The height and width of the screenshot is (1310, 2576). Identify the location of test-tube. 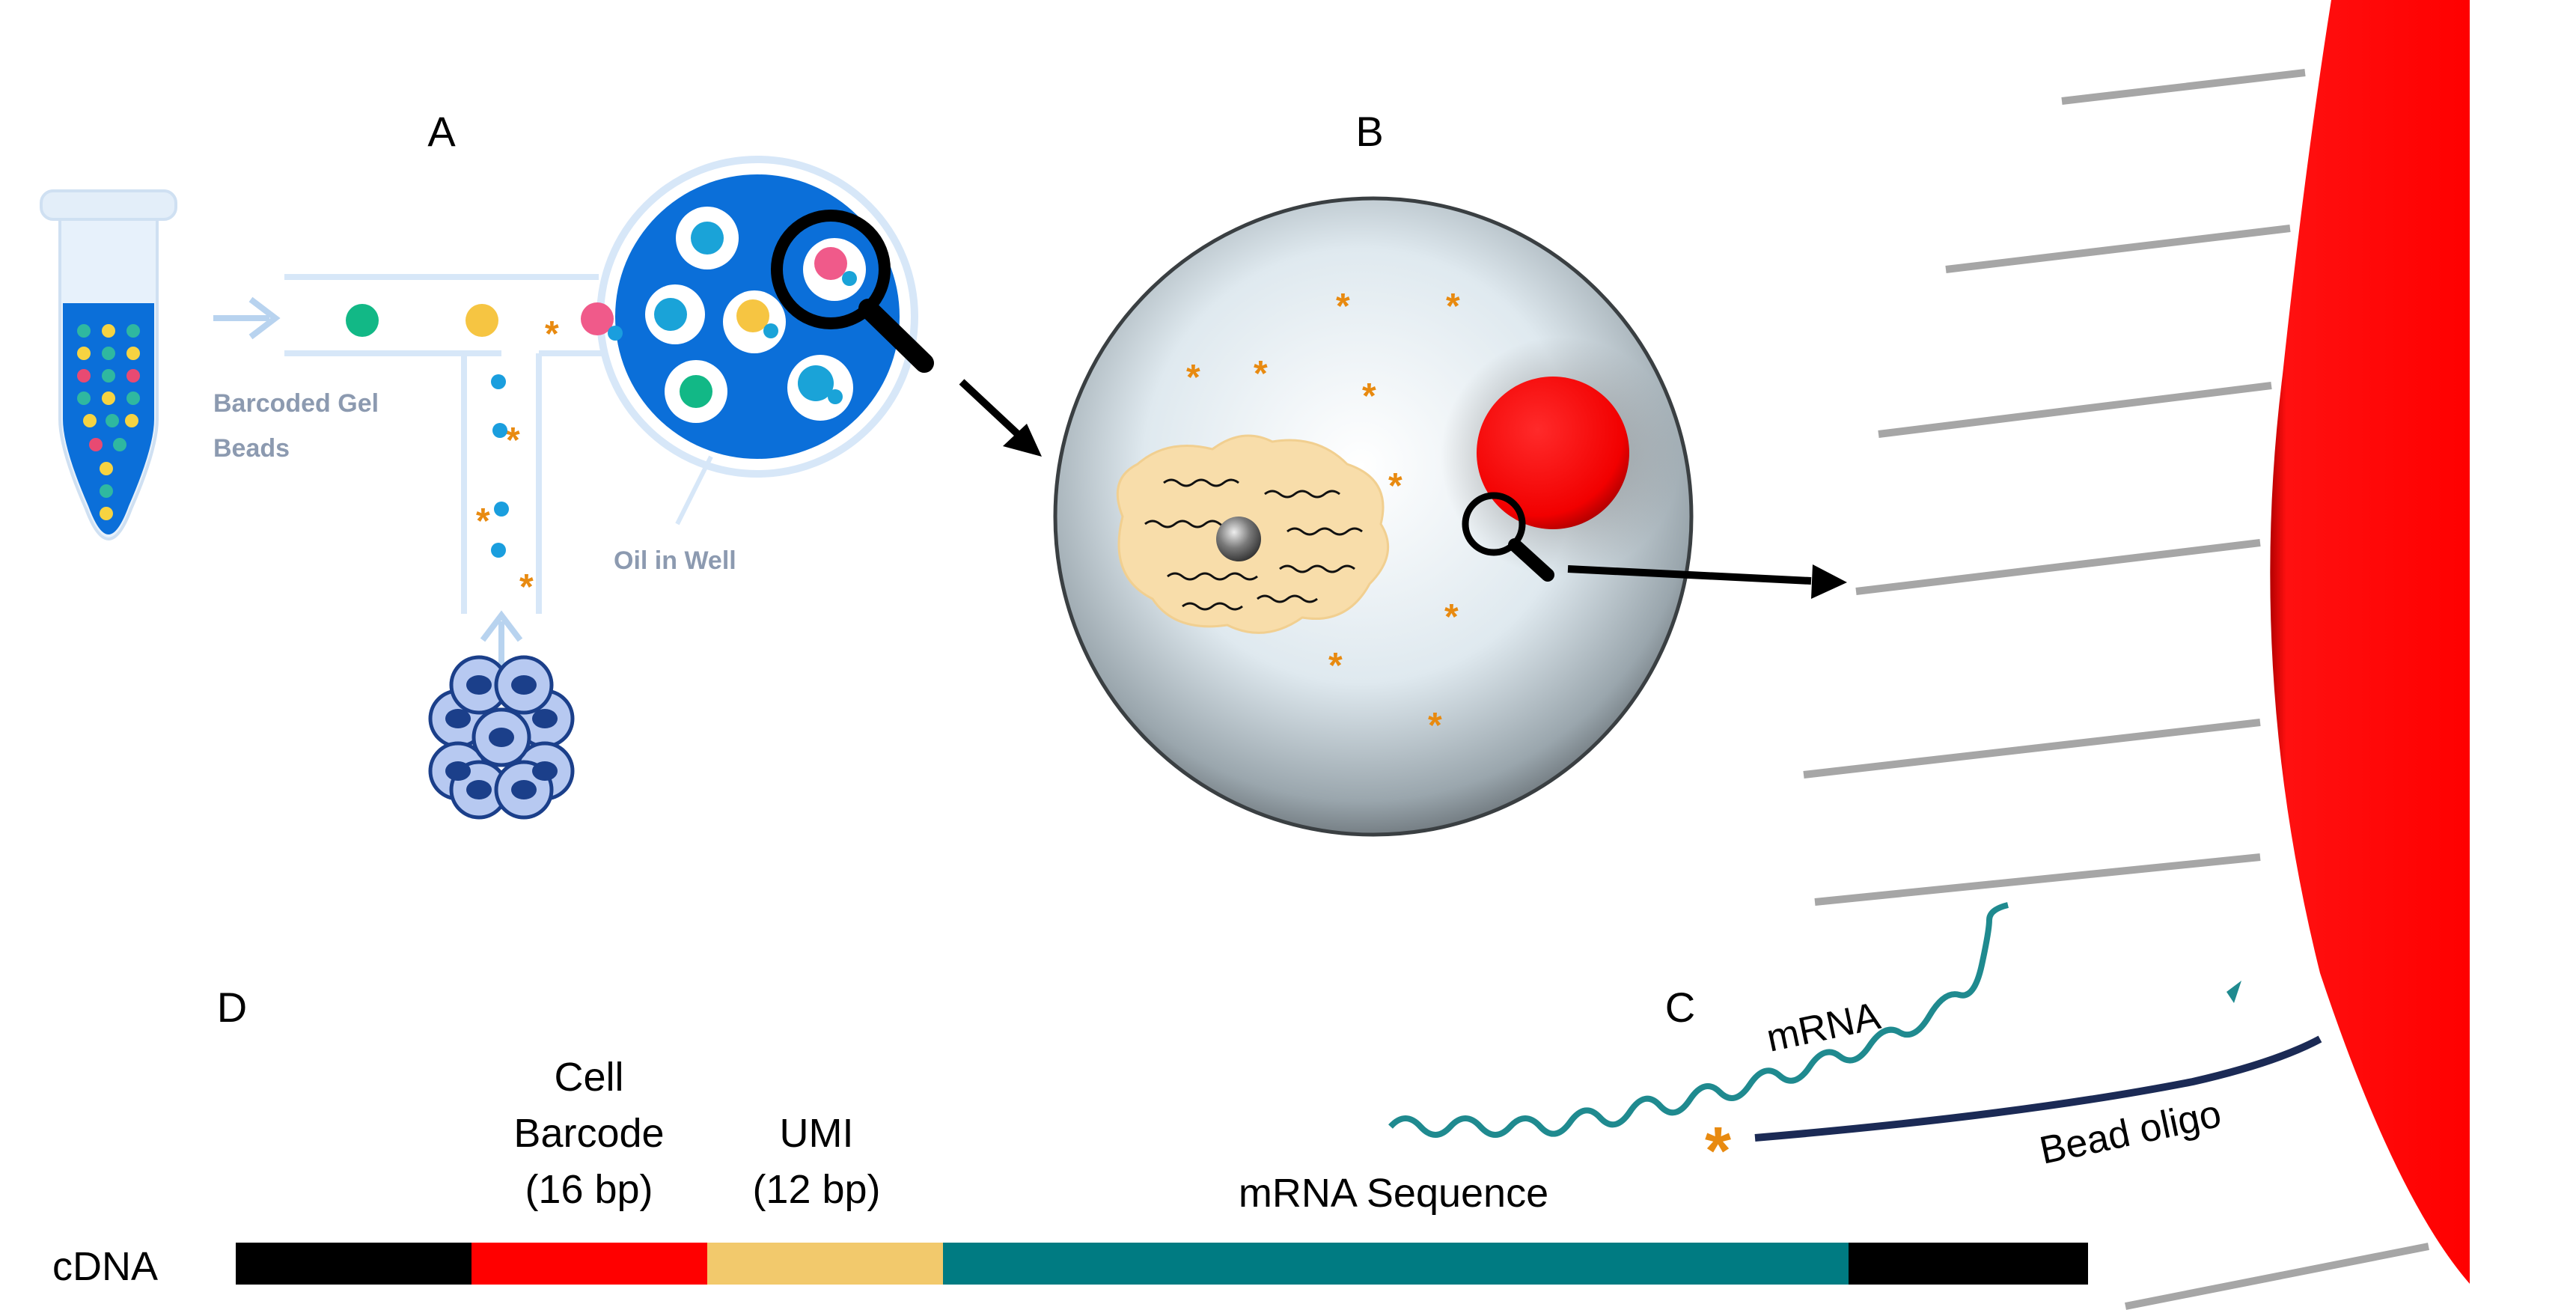
(109, 365).